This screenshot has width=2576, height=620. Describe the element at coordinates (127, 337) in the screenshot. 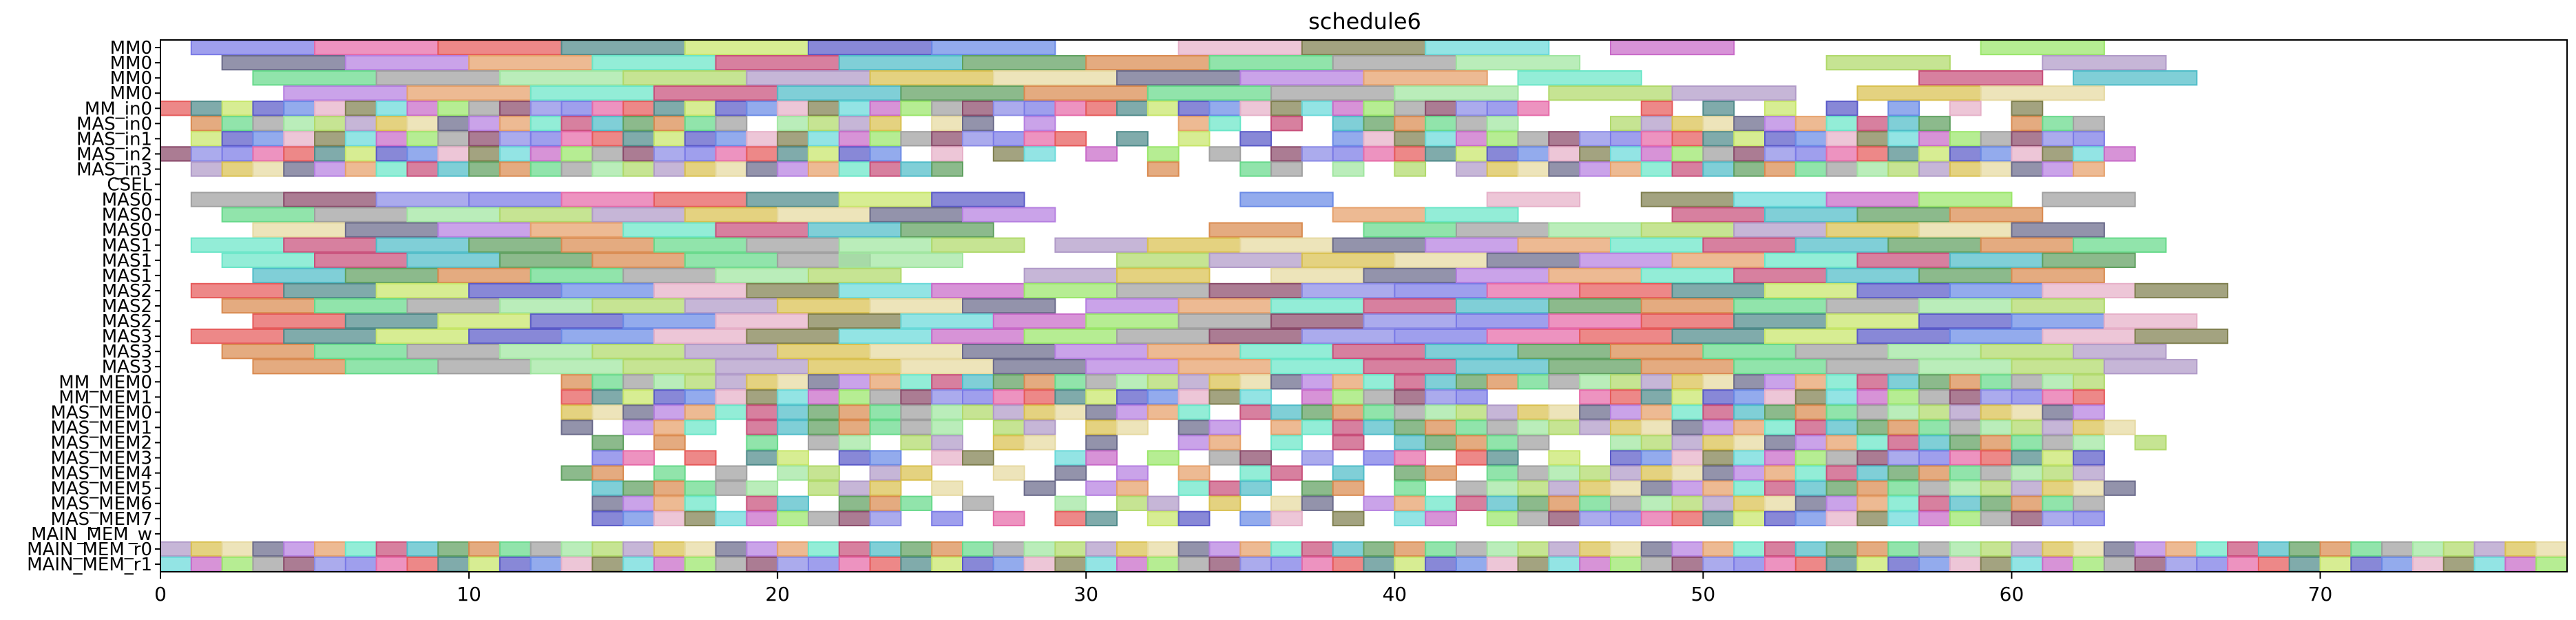

I see `y-tick-label: MAS3` at that location.